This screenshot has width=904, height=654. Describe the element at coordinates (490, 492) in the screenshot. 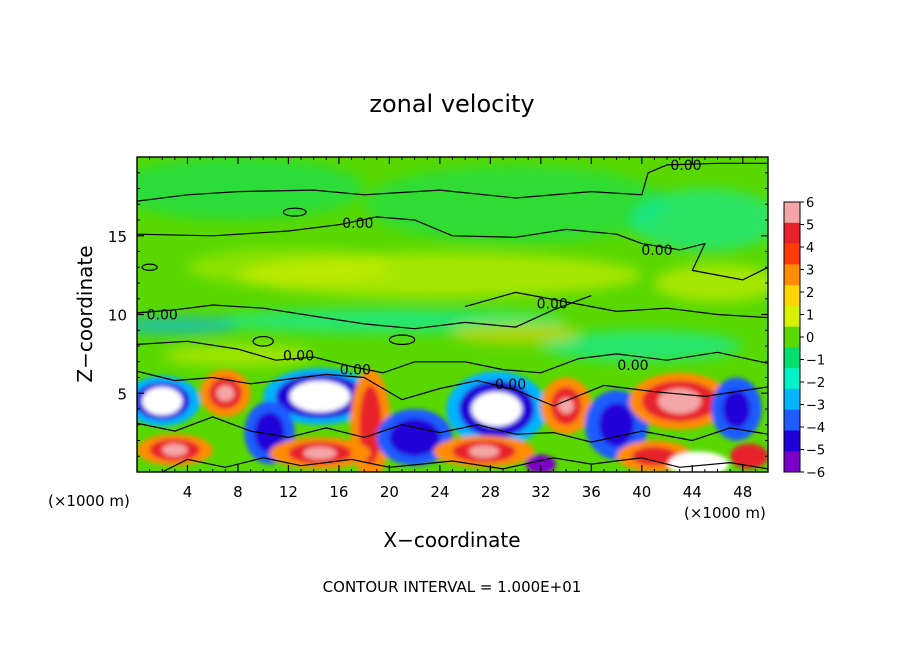

I see `x-tick-label: 28` at that location.